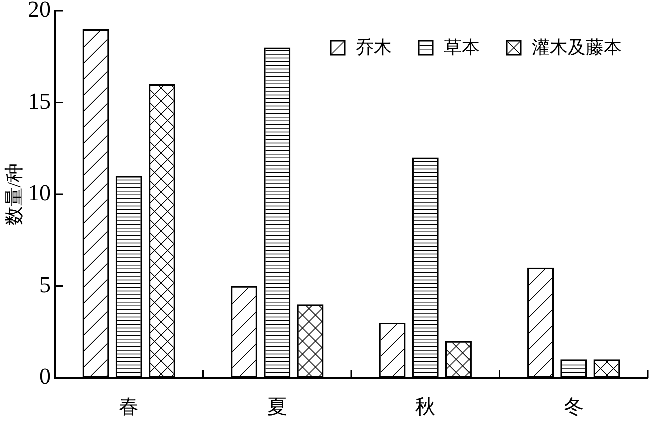 This screenshot has height=422, width=650. What do you see at coordinates (426, 407) in the screenshot?
I see `x-tick-label: 秋` at bounding box center [426, 407].